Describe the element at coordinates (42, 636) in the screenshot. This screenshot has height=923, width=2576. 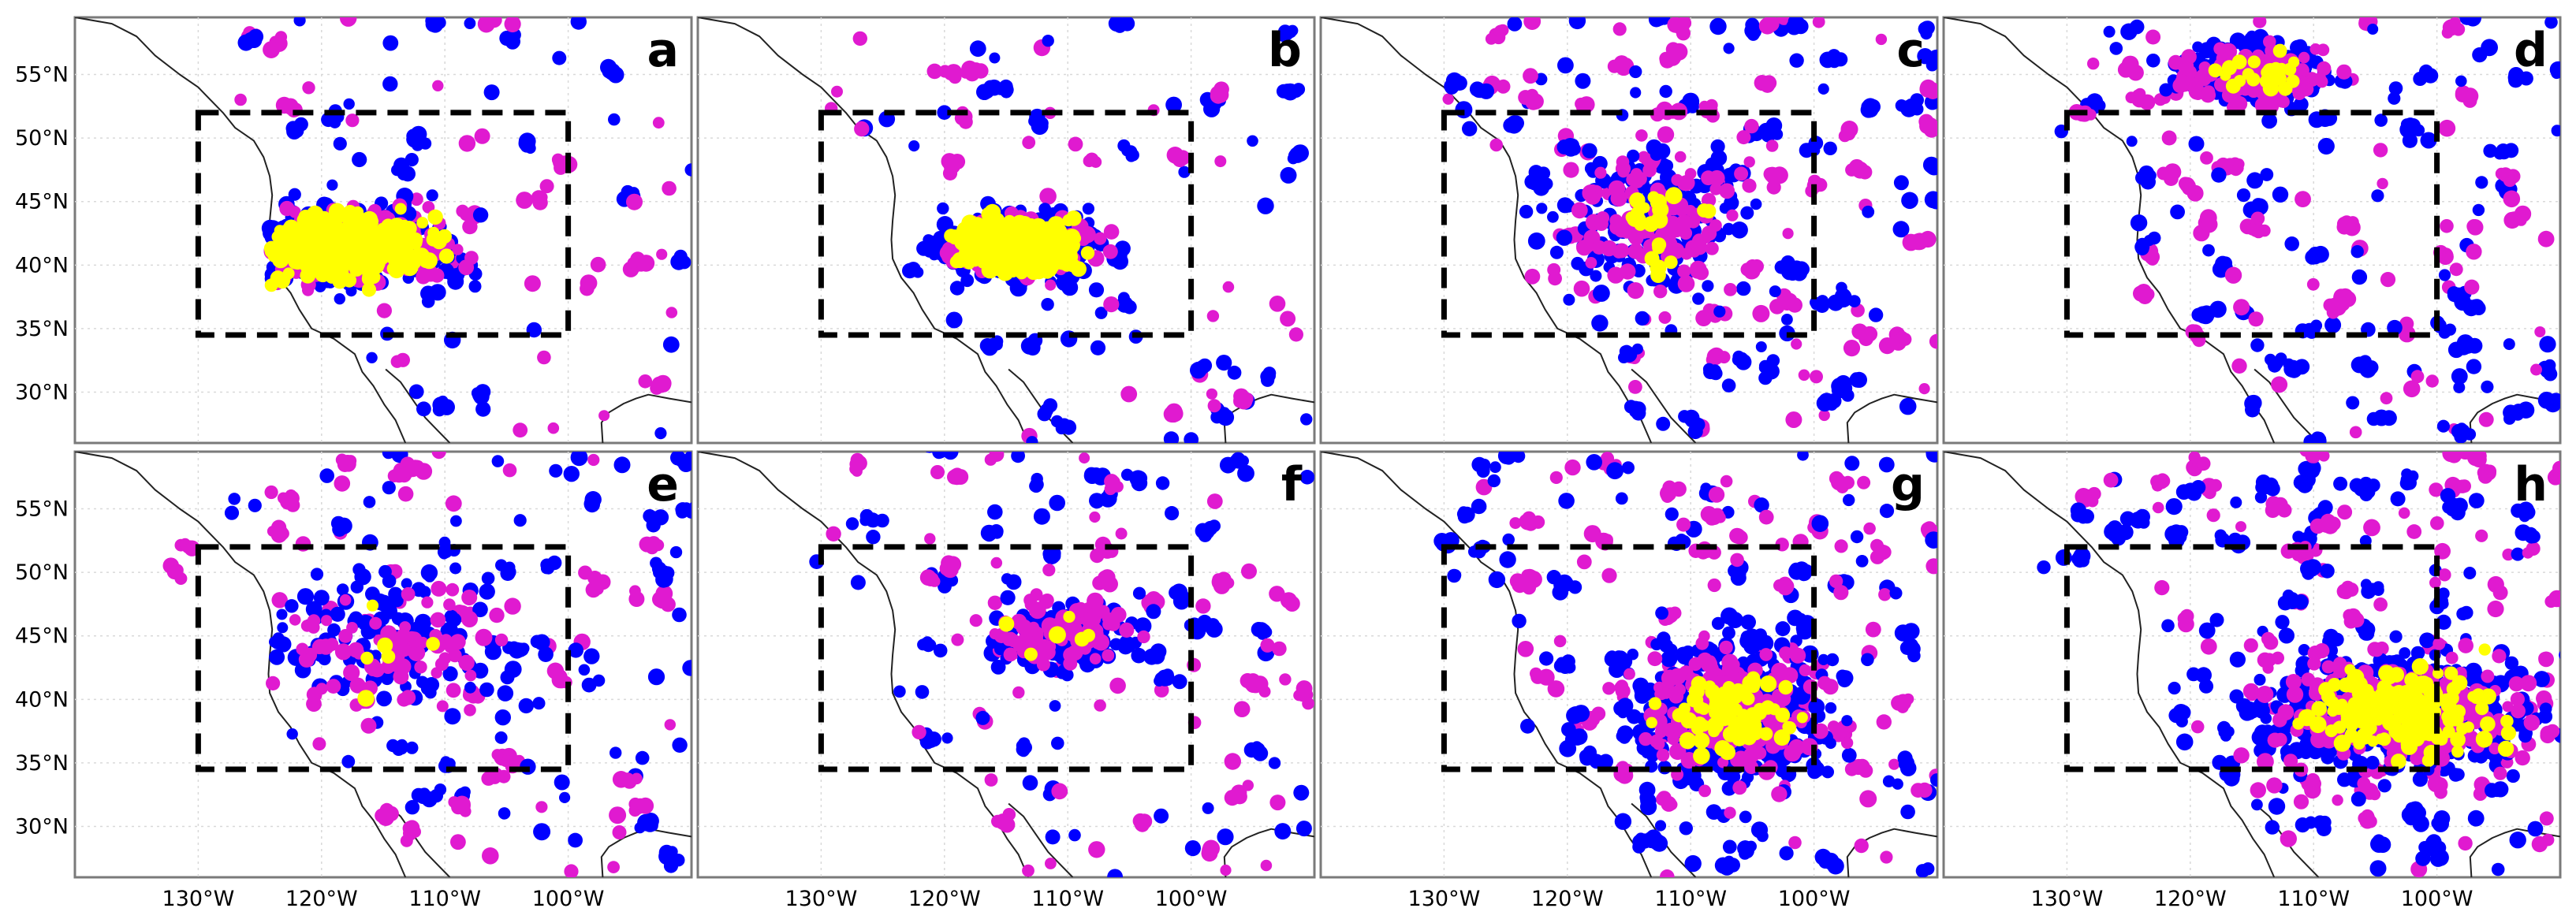
I see `lat-tick-label: 45°N` at that location.